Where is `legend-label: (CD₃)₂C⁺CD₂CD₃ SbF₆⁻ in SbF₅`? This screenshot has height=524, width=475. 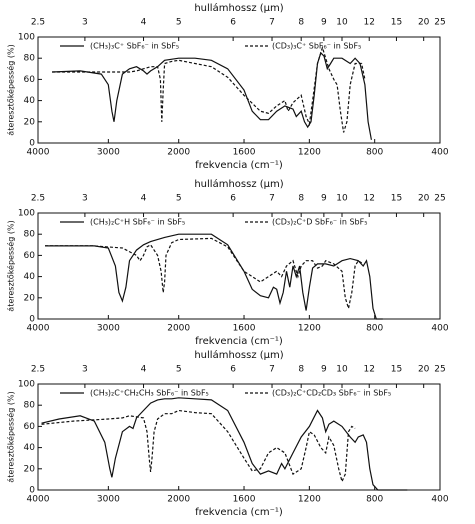
legend-label: (CD₃)₂C⁺CD₂CD₃ SbF₆⁻ in SbF₅ is located at coordinates (331, 393).